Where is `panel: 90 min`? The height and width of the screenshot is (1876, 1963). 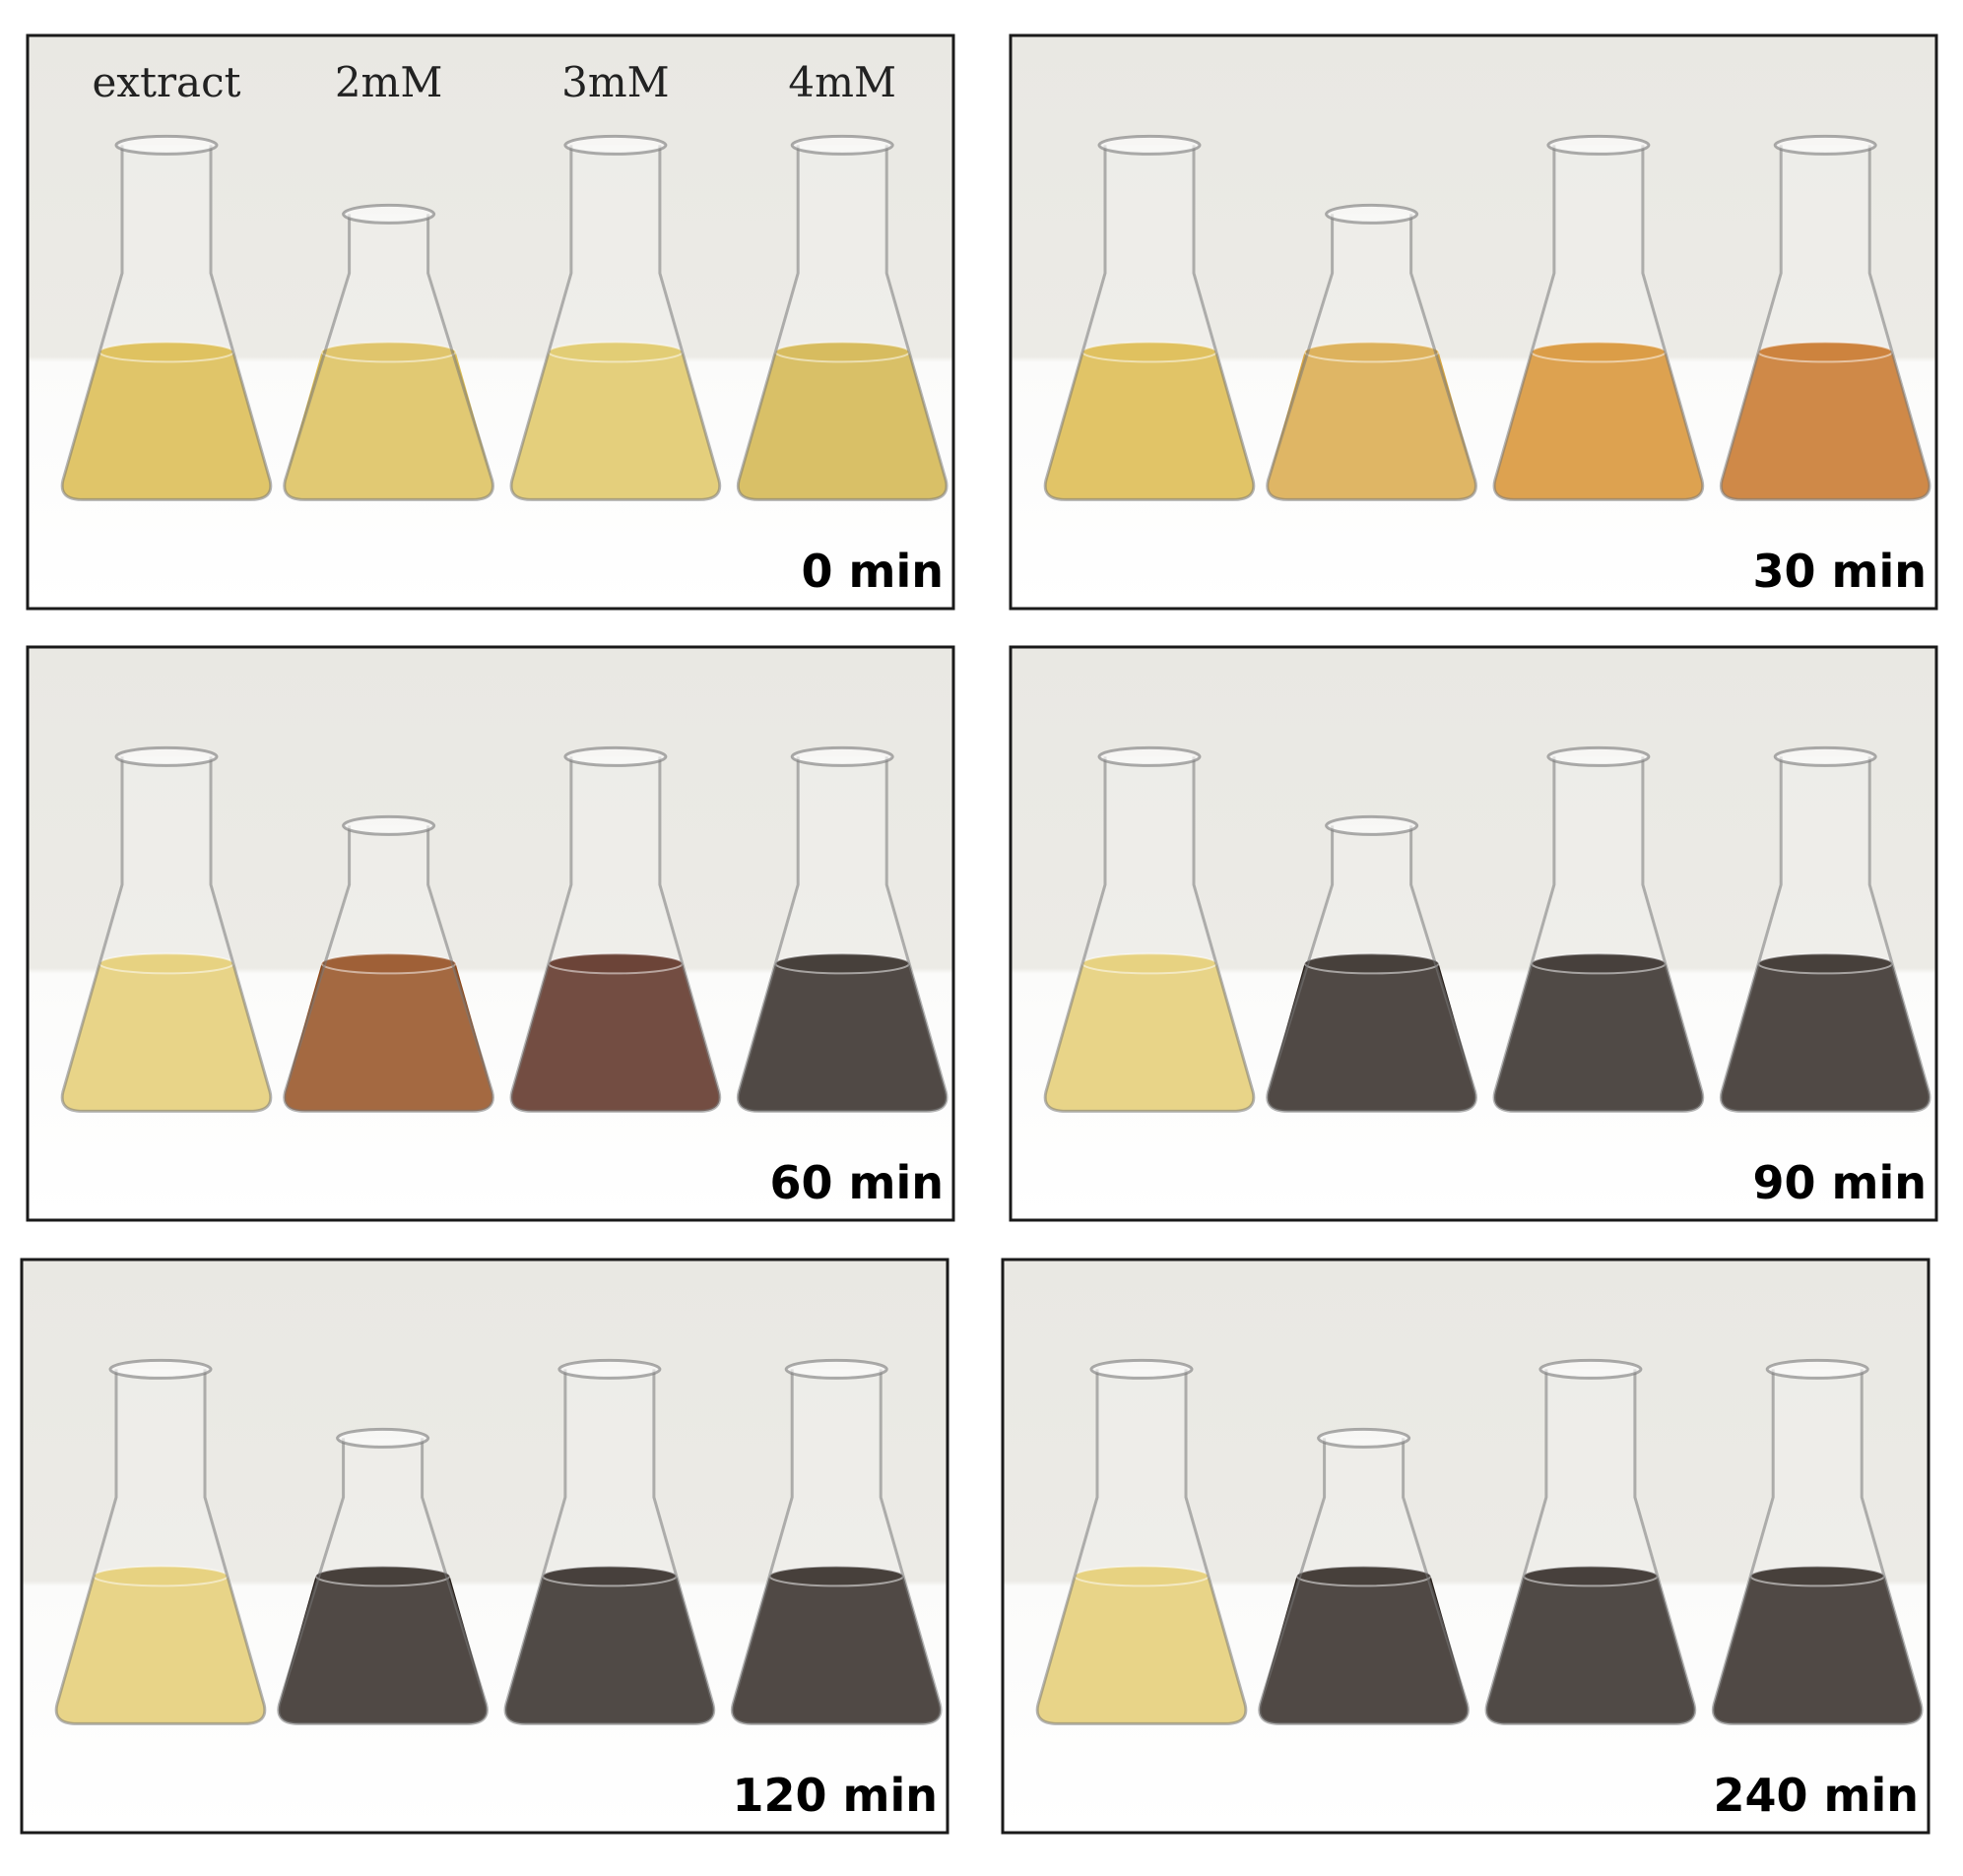 panel: 90 min is located at coordinates (1473, 934).